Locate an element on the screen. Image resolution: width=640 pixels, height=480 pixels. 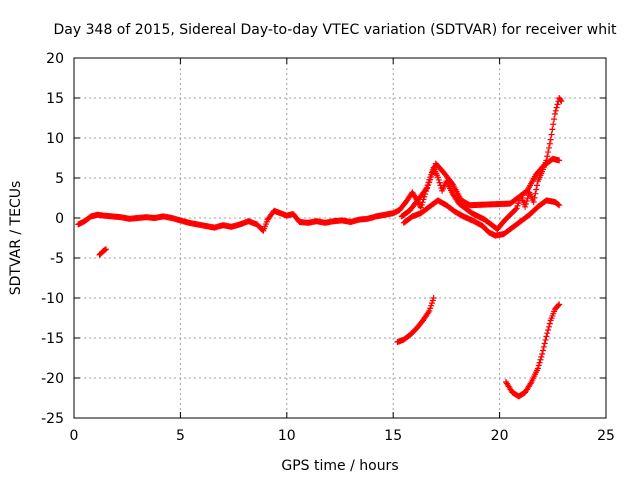
series-upper-branch is located at coordinates (480, 187).